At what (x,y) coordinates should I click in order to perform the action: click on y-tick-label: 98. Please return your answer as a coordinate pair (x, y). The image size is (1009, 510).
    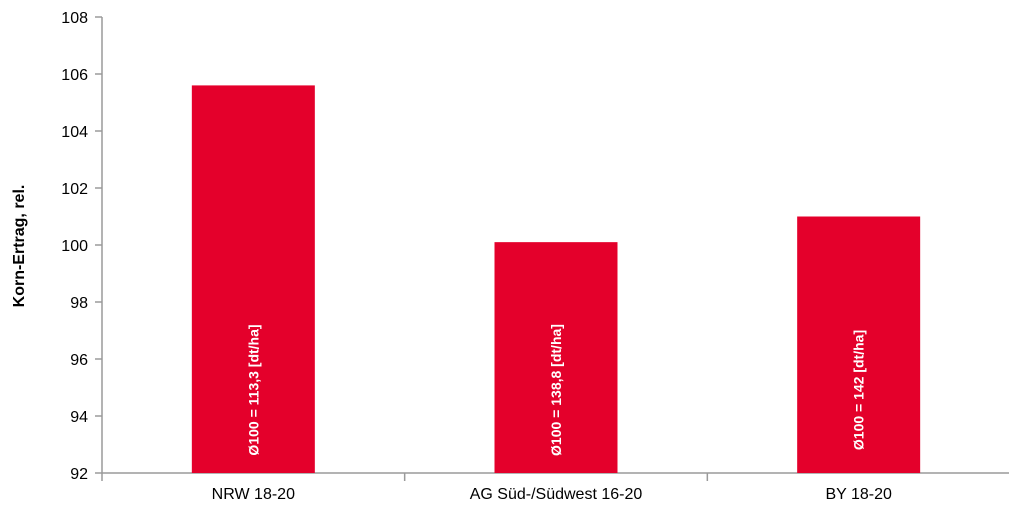
    Looking at the image, I should click on (79, 303).